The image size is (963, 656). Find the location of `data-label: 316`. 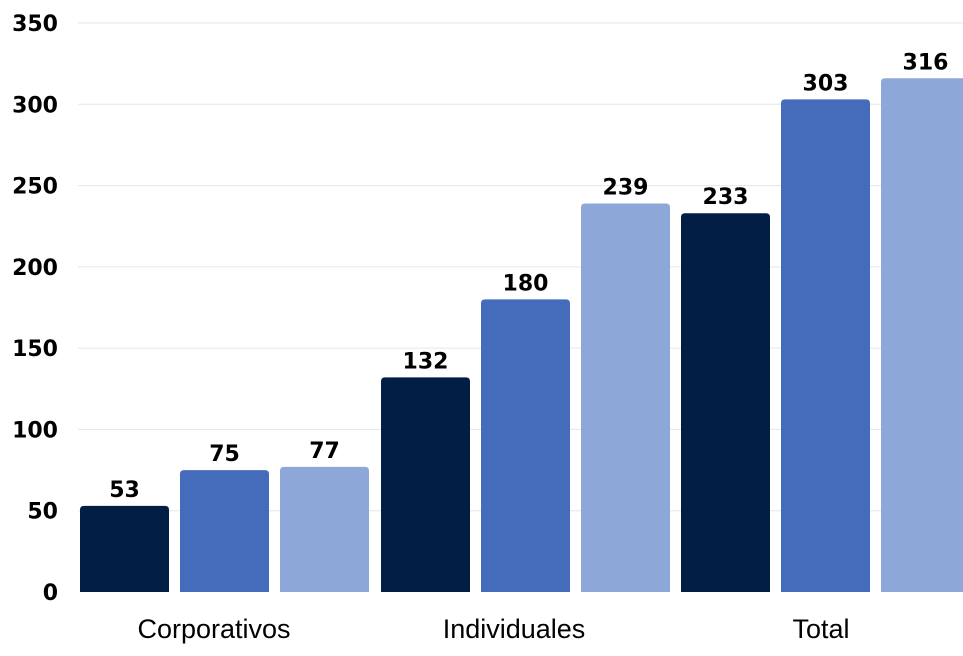

data-label: 316 is located at coordinates (926, 62).